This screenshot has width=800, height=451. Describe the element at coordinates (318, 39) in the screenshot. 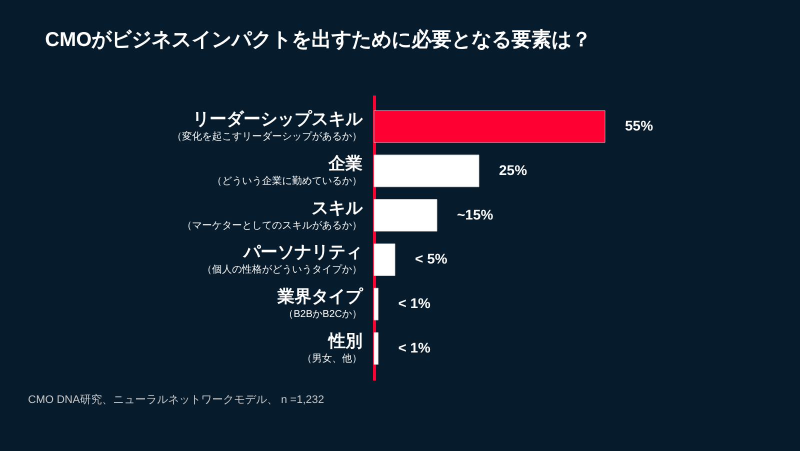

I see `chart-title: CMOがビジネスインパクトを出すために必要となる要素は？` at that location.